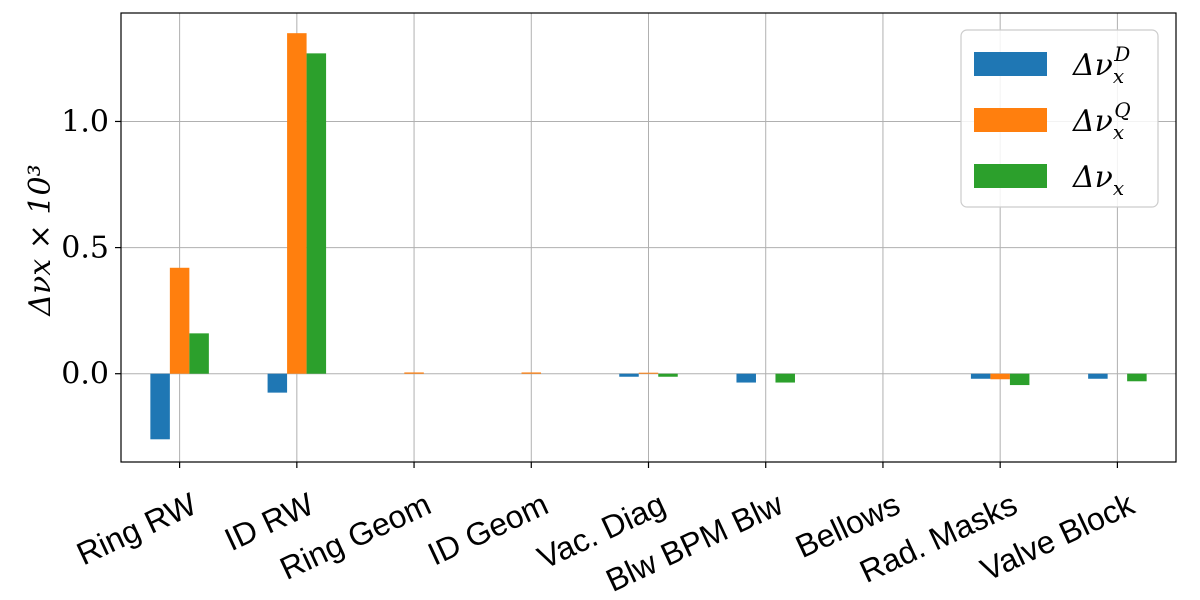 The height and width of the screenshot is (600, 1200). What do you see at coordinates (1059, 118) in the screenshot?
I see `legend: ΔνxD ΔνxQ Δνx` at bounding box center [1059, 118].